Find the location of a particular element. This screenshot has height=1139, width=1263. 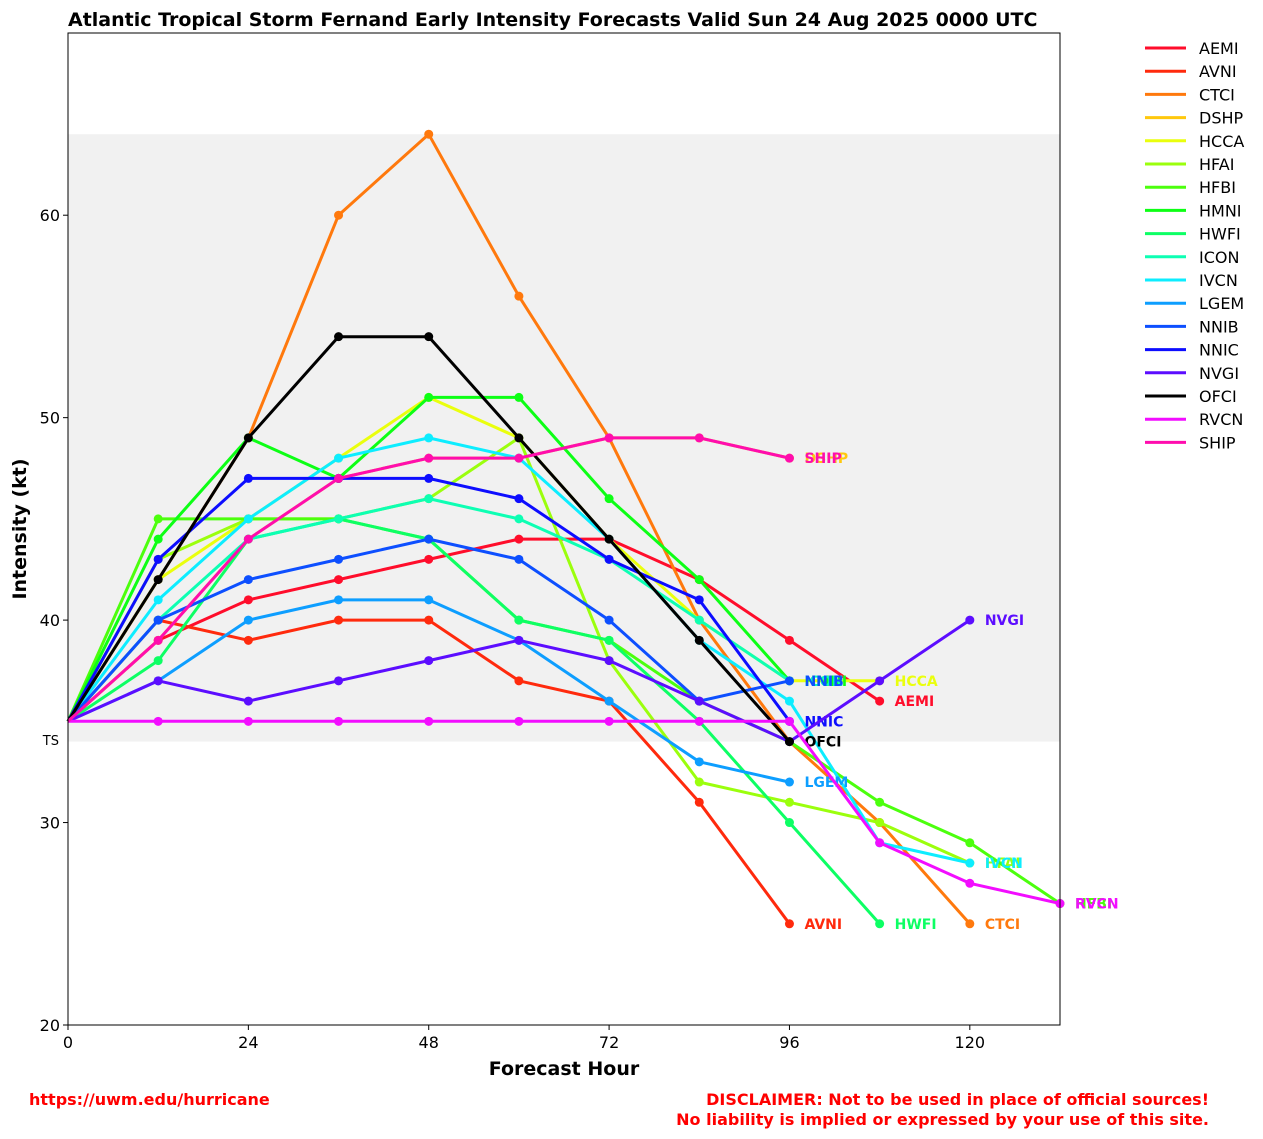

series-end-label: DSHP is located at coordinates (826, 459).